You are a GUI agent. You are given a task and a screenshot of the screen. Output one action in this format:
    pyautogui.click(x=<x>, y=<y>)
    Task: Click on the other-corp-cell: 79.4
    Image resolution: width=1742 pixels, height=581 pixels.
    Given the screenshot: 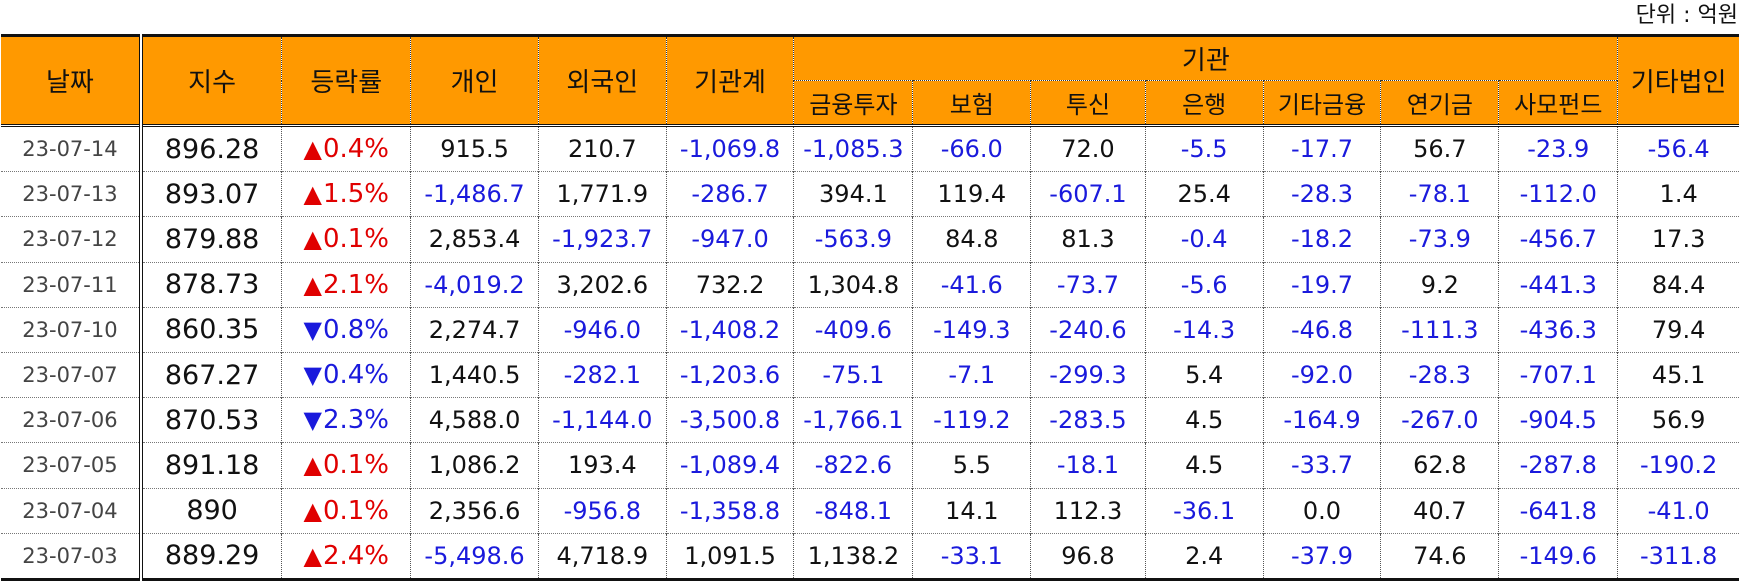 What is the action you would take?
    pyautogui.click(x=1678, y=329)
    